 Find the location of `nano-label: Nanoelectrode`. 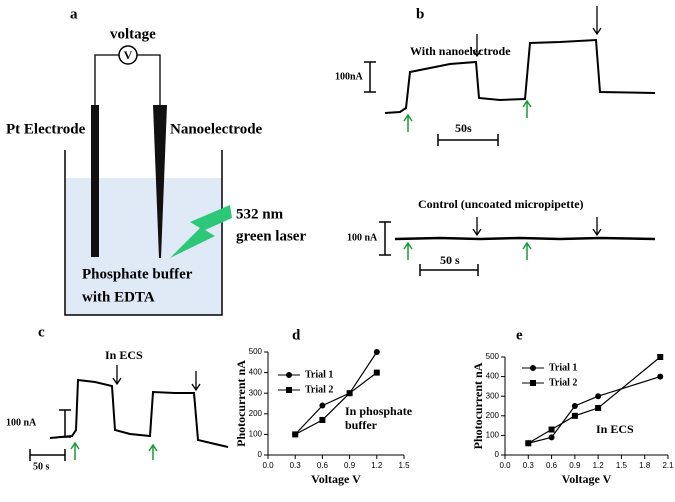

nano-label: Nanoelectrode is located at coordinates (216, 129).